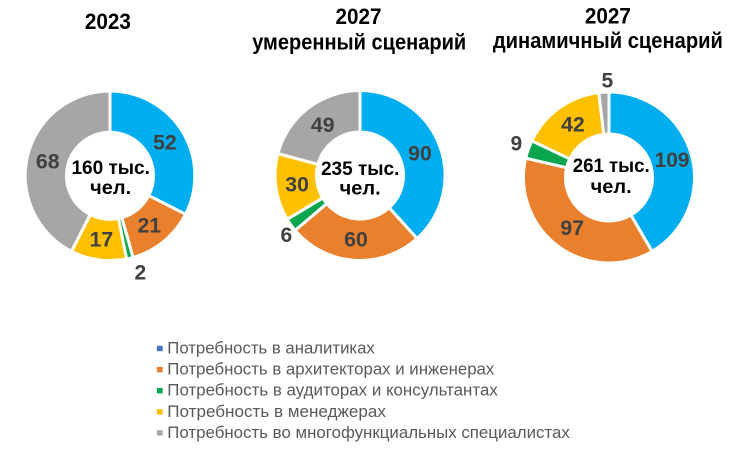 The height and width of the screenshot is (457, 731). Describe the element at coordinates (297, 184) in the screenshot. I see `svg-text: 30` at that location.